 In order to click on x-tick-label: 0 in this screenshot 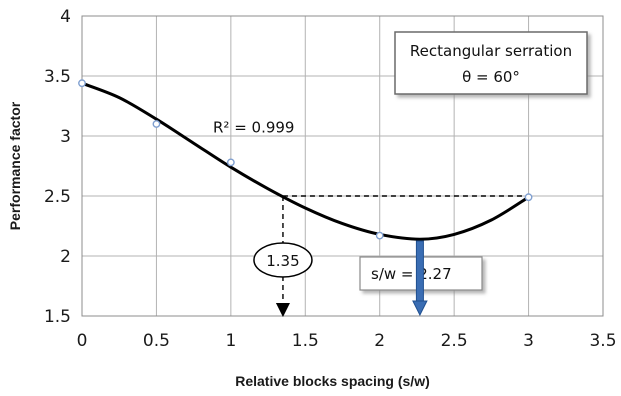, I will do `click(82, 341)`.